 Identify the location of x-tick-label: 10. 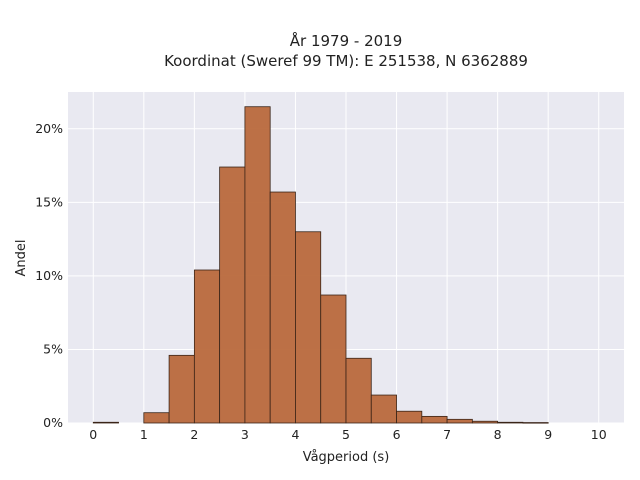
(599, 434).